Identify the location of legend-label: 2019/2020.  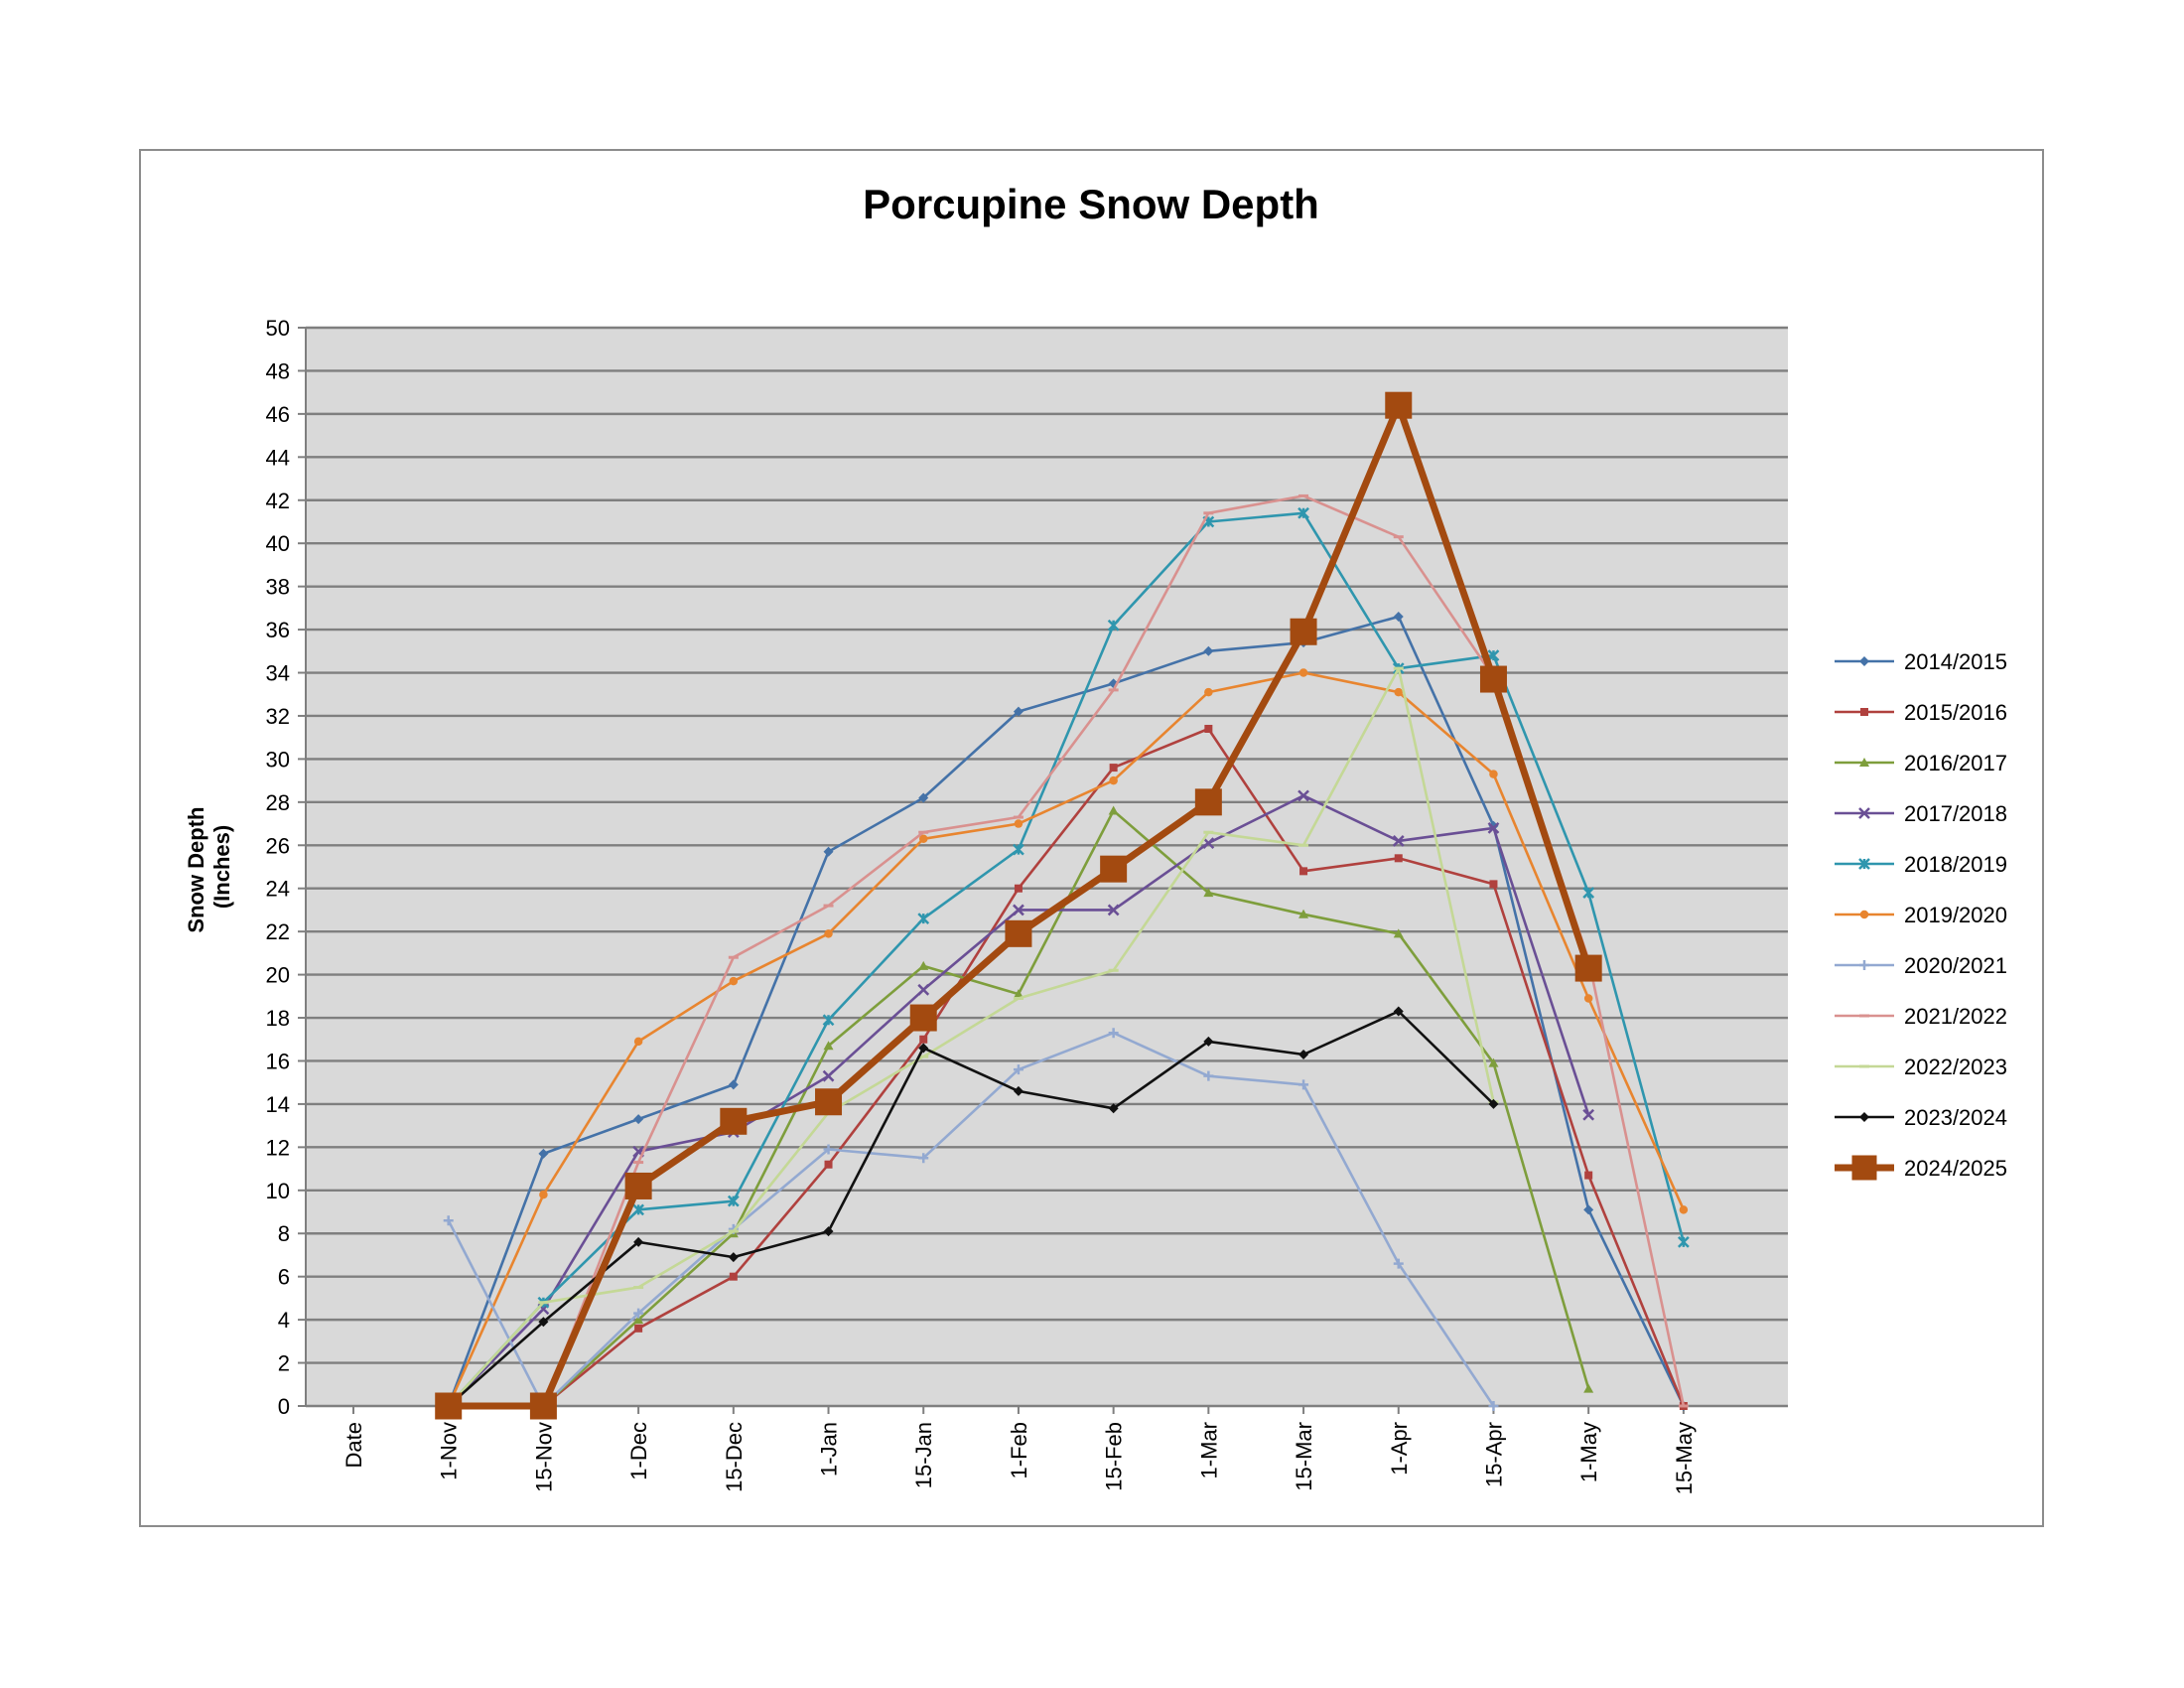
(1955, 915).